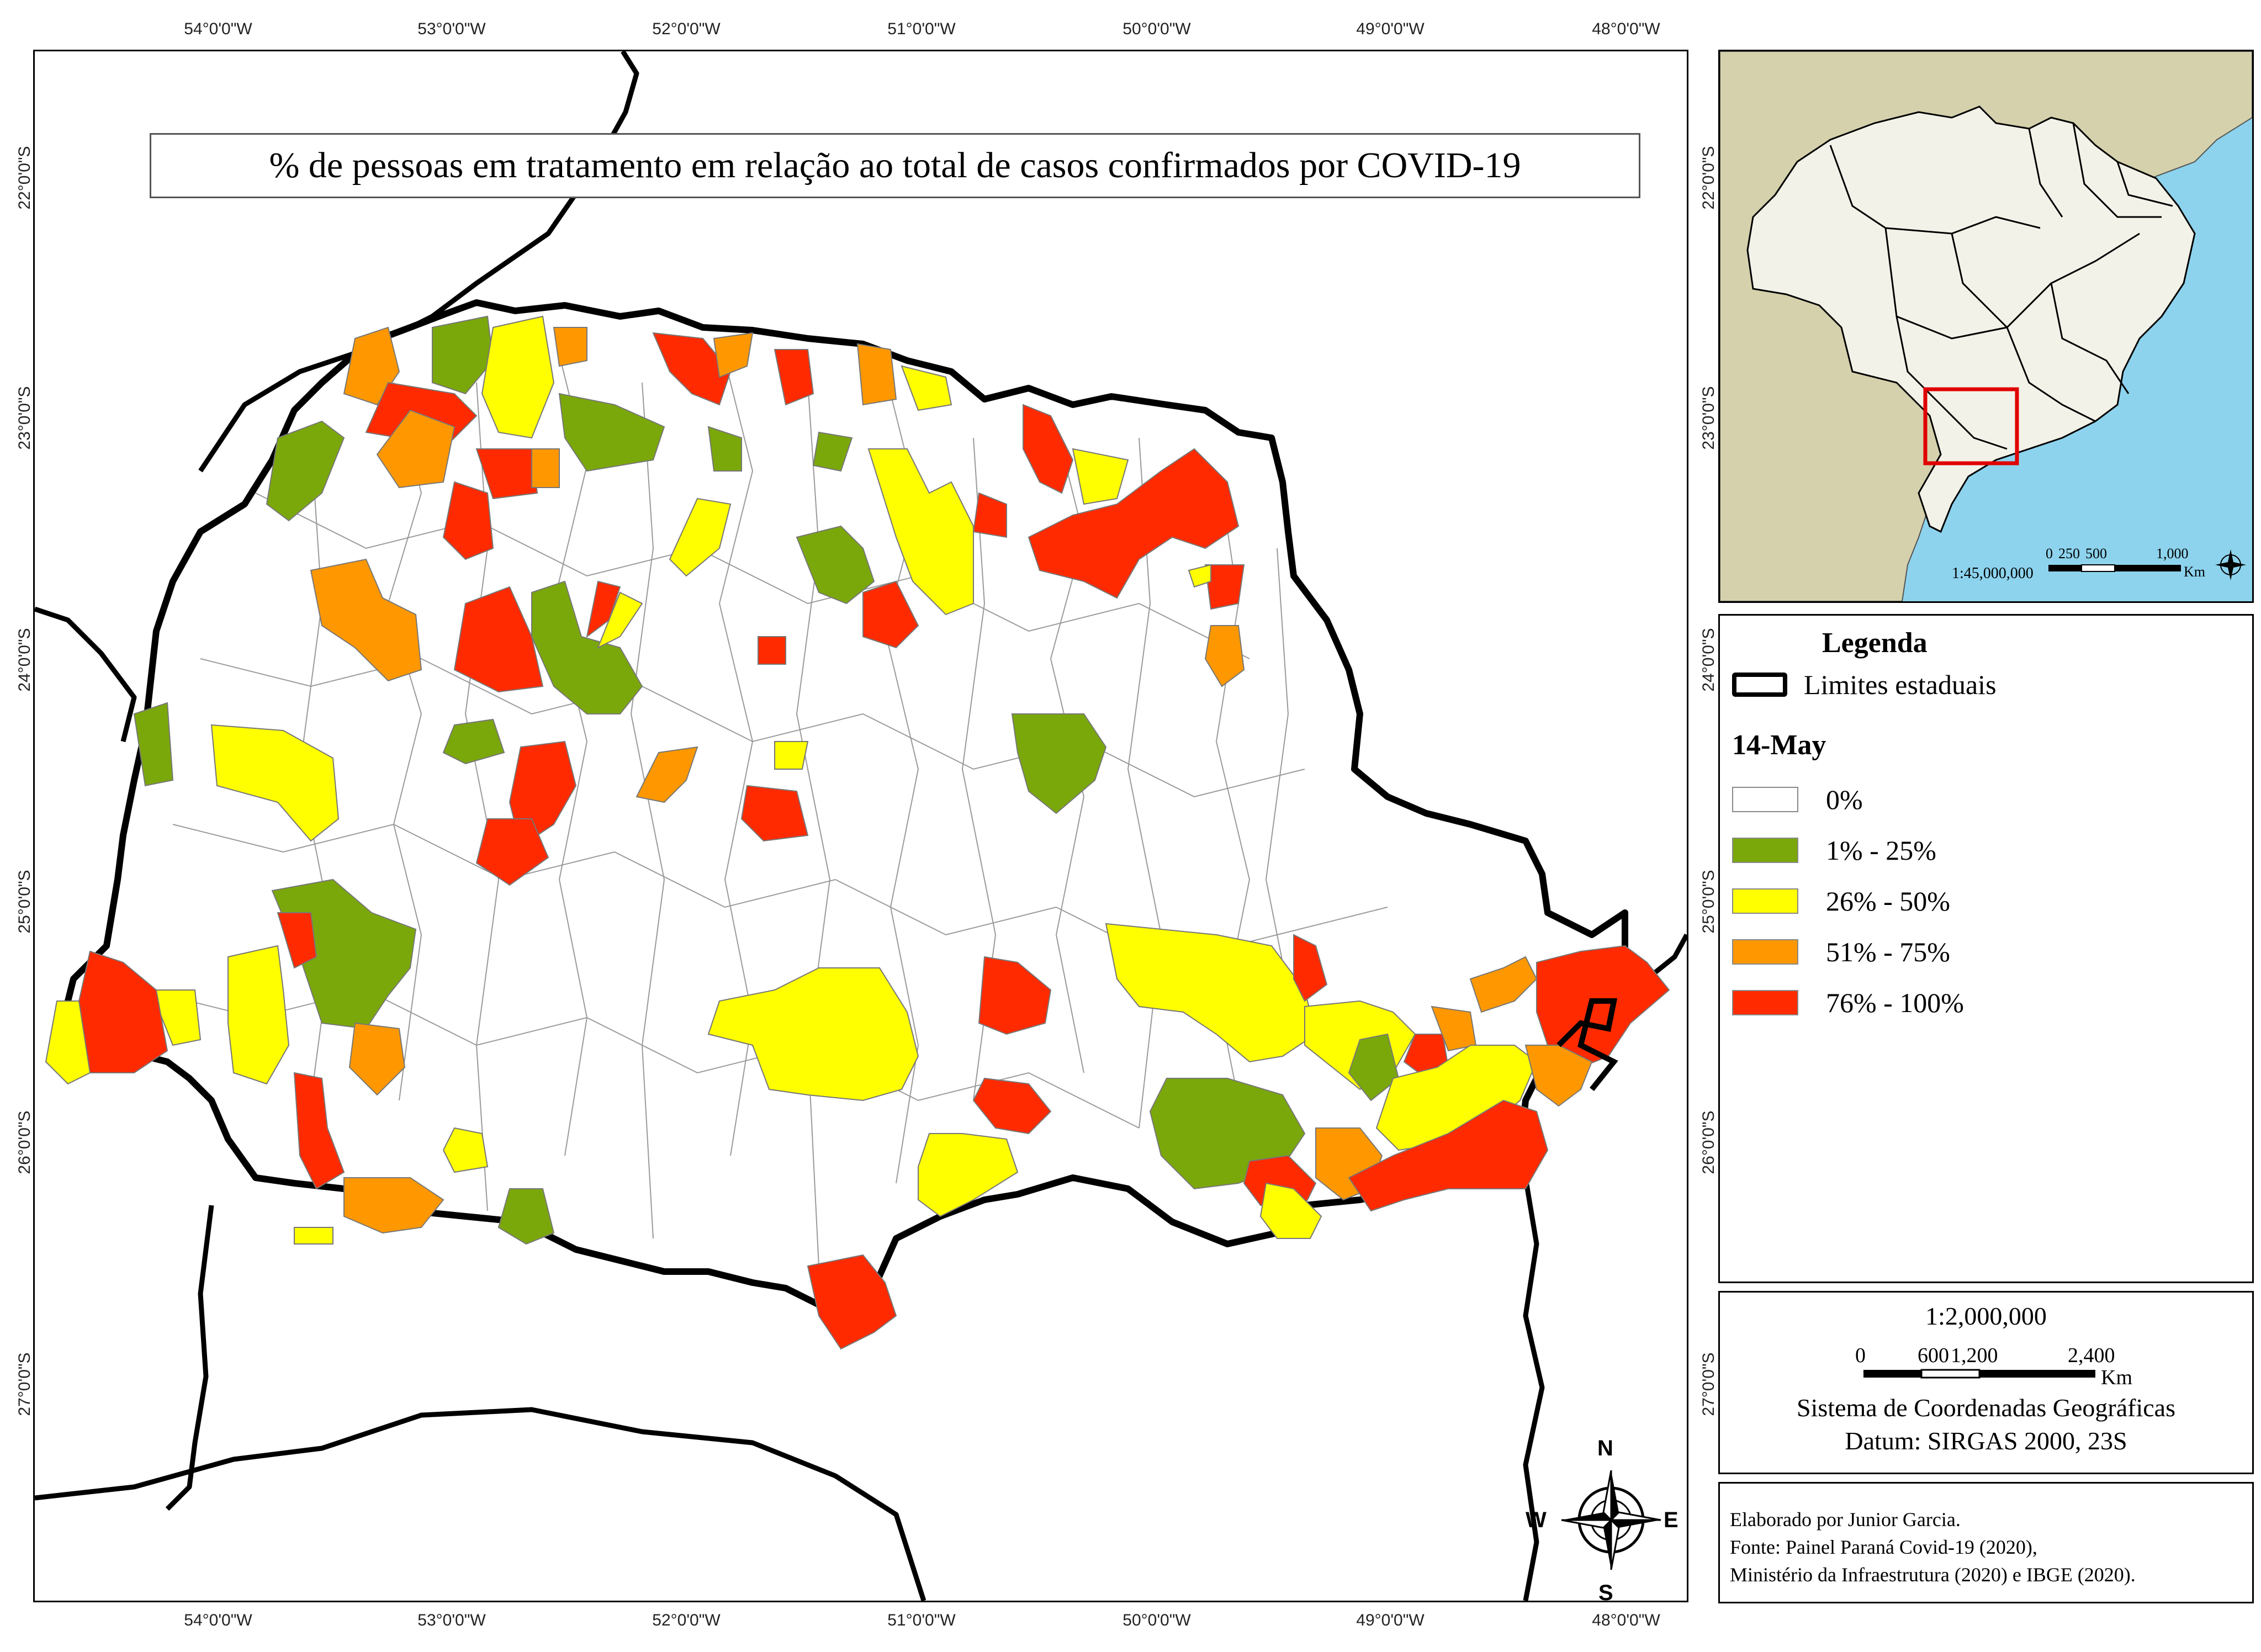 This screenshot has width=2261, height=1652. What do you see at coordinates (2069, 554) in the screenshot?
I see `inset-scale-tick-1: 250` at bounding box center [2069, 554].